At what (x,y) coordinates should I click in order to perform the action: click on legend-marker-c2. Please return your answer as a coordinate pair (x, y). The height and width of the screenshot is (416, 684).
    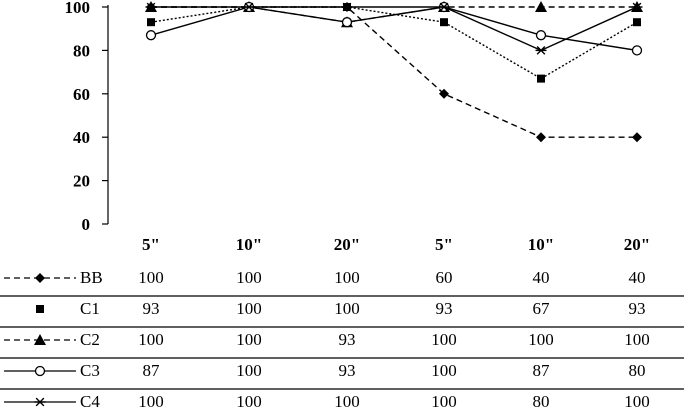
    Looking at the image, I should click on (40, 339).